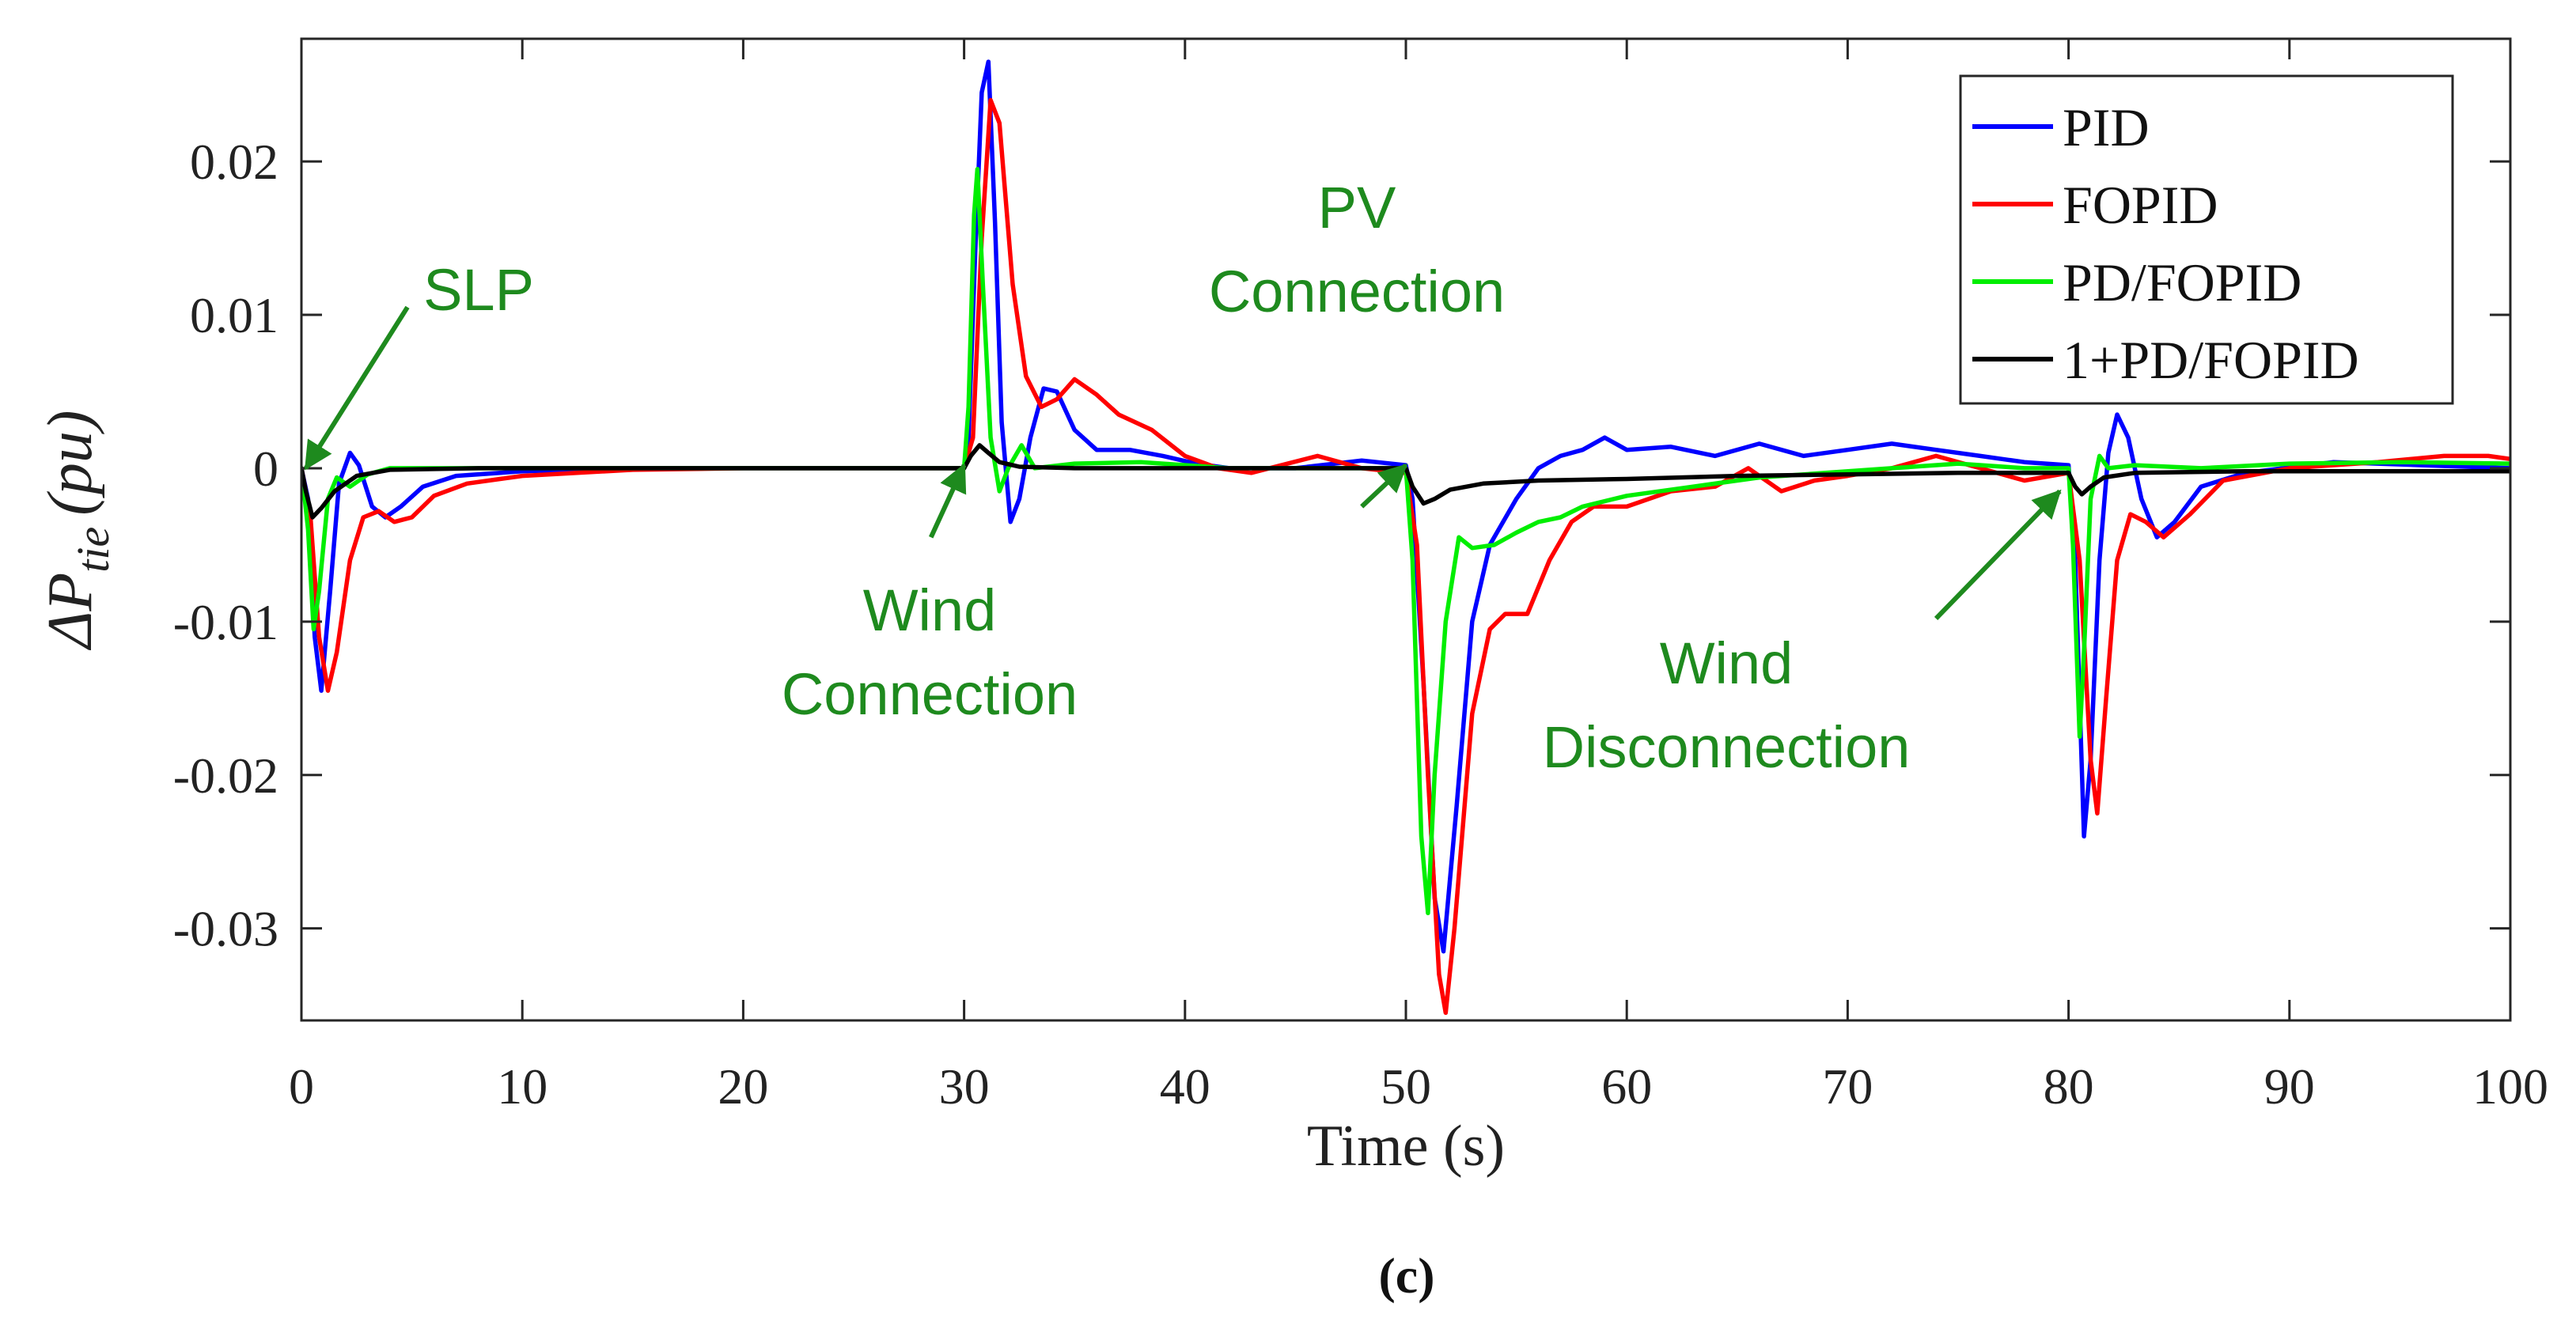  What do you see at coordinates (1185, 1086) in the screenshot?
I see `x-tick-label: 40` at bounding box center [1185, 1086].